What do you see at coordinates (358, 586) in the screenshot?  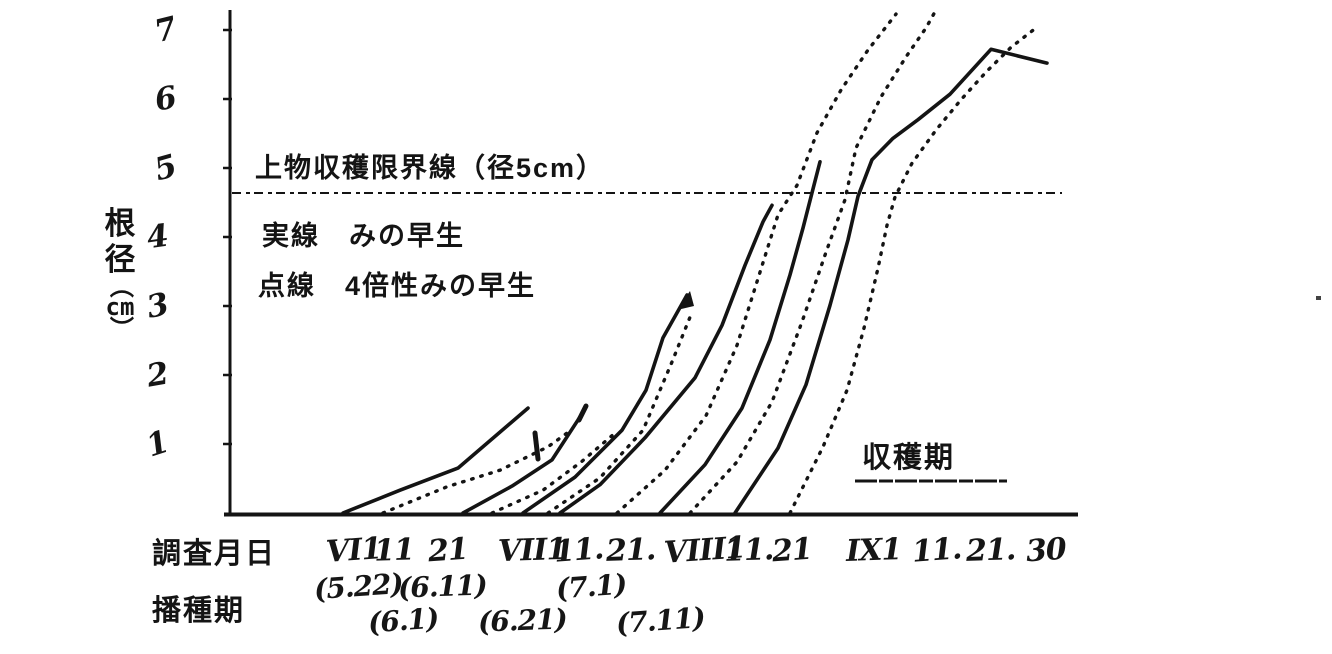 I see `sowing-date-value: (5.22)` at bounding box center [358, 586].